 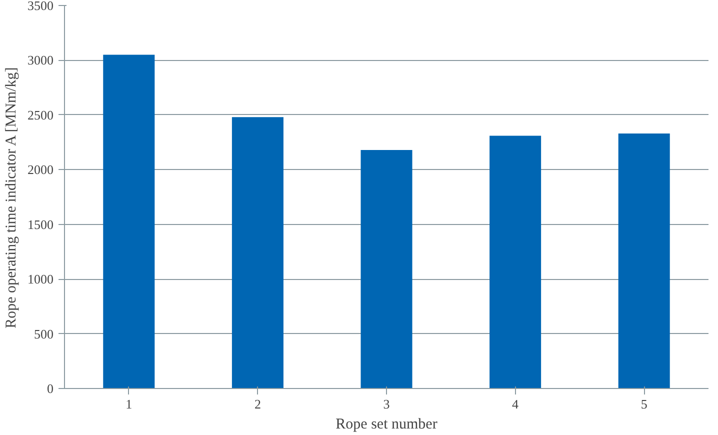 What do you see at coordinates (387, 424) in the screenshot?
I see `x-axis-title: Rope set number` at bounding box center [387, 424].